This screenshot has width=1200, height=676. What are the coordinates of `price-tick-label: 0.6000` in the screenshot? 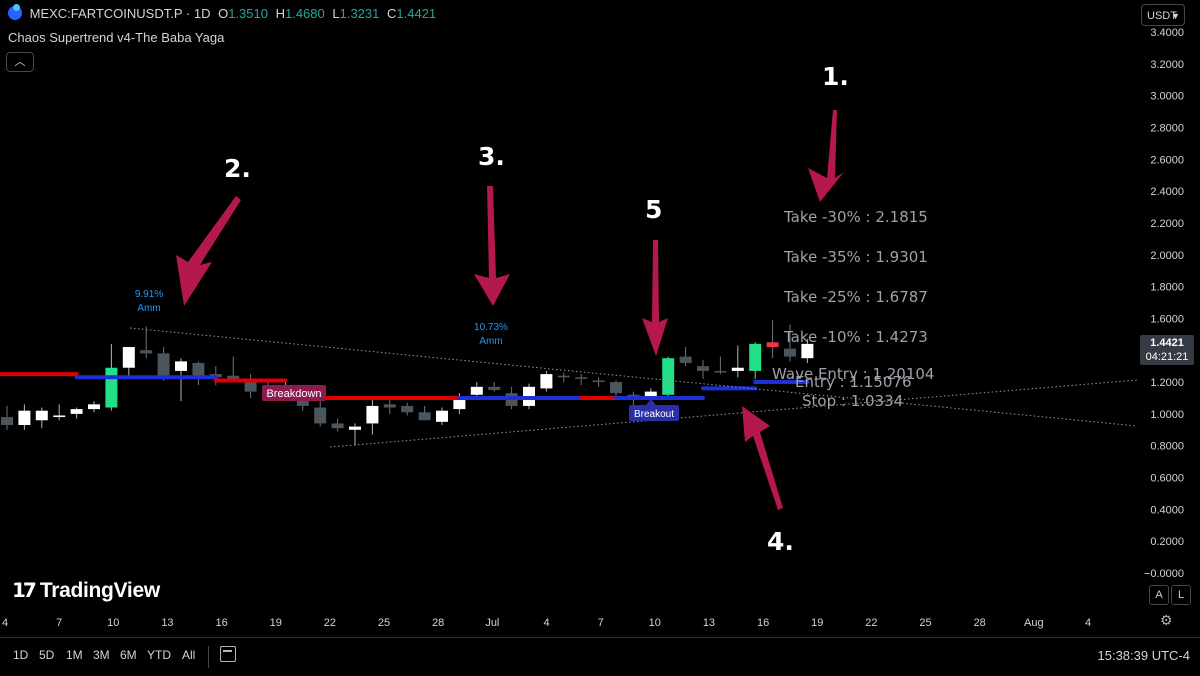 It's located at (1167, 479).